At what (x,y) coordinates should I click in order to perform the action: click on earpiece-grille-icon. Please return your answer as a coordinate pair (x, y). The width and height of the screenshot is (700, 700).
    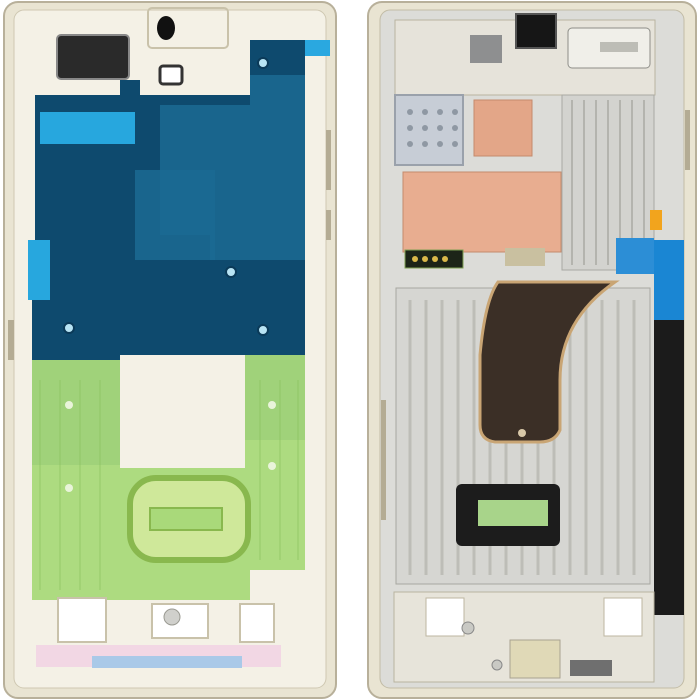
    Looking at the image, I should click on (93, 57).